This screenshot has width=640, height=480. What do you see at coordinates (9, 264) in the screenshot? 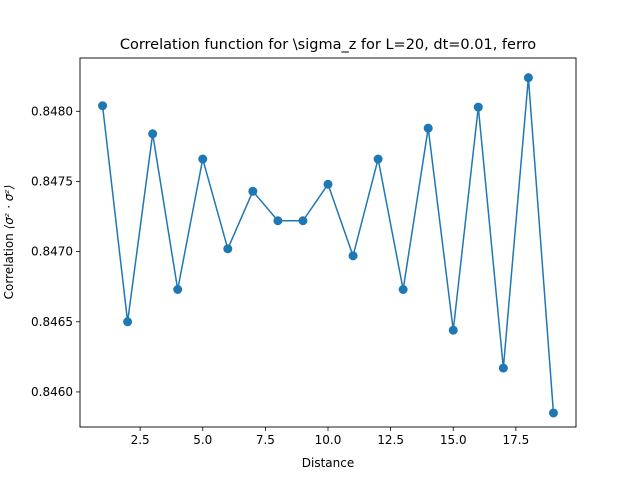
I see `y-axis-label-text: Correlation` at bounding box center [9, 264].